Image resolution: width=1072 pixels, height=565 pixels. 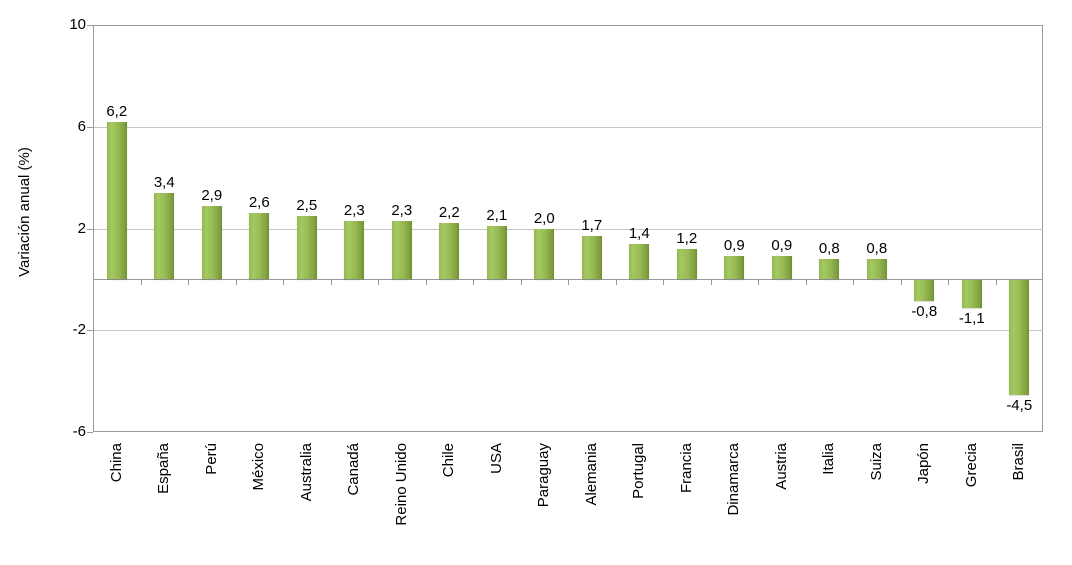 What do you see at coordinates (971, 465) in the screenshot?
I see `category-label: Grecia` at bounding box center [971, 465].